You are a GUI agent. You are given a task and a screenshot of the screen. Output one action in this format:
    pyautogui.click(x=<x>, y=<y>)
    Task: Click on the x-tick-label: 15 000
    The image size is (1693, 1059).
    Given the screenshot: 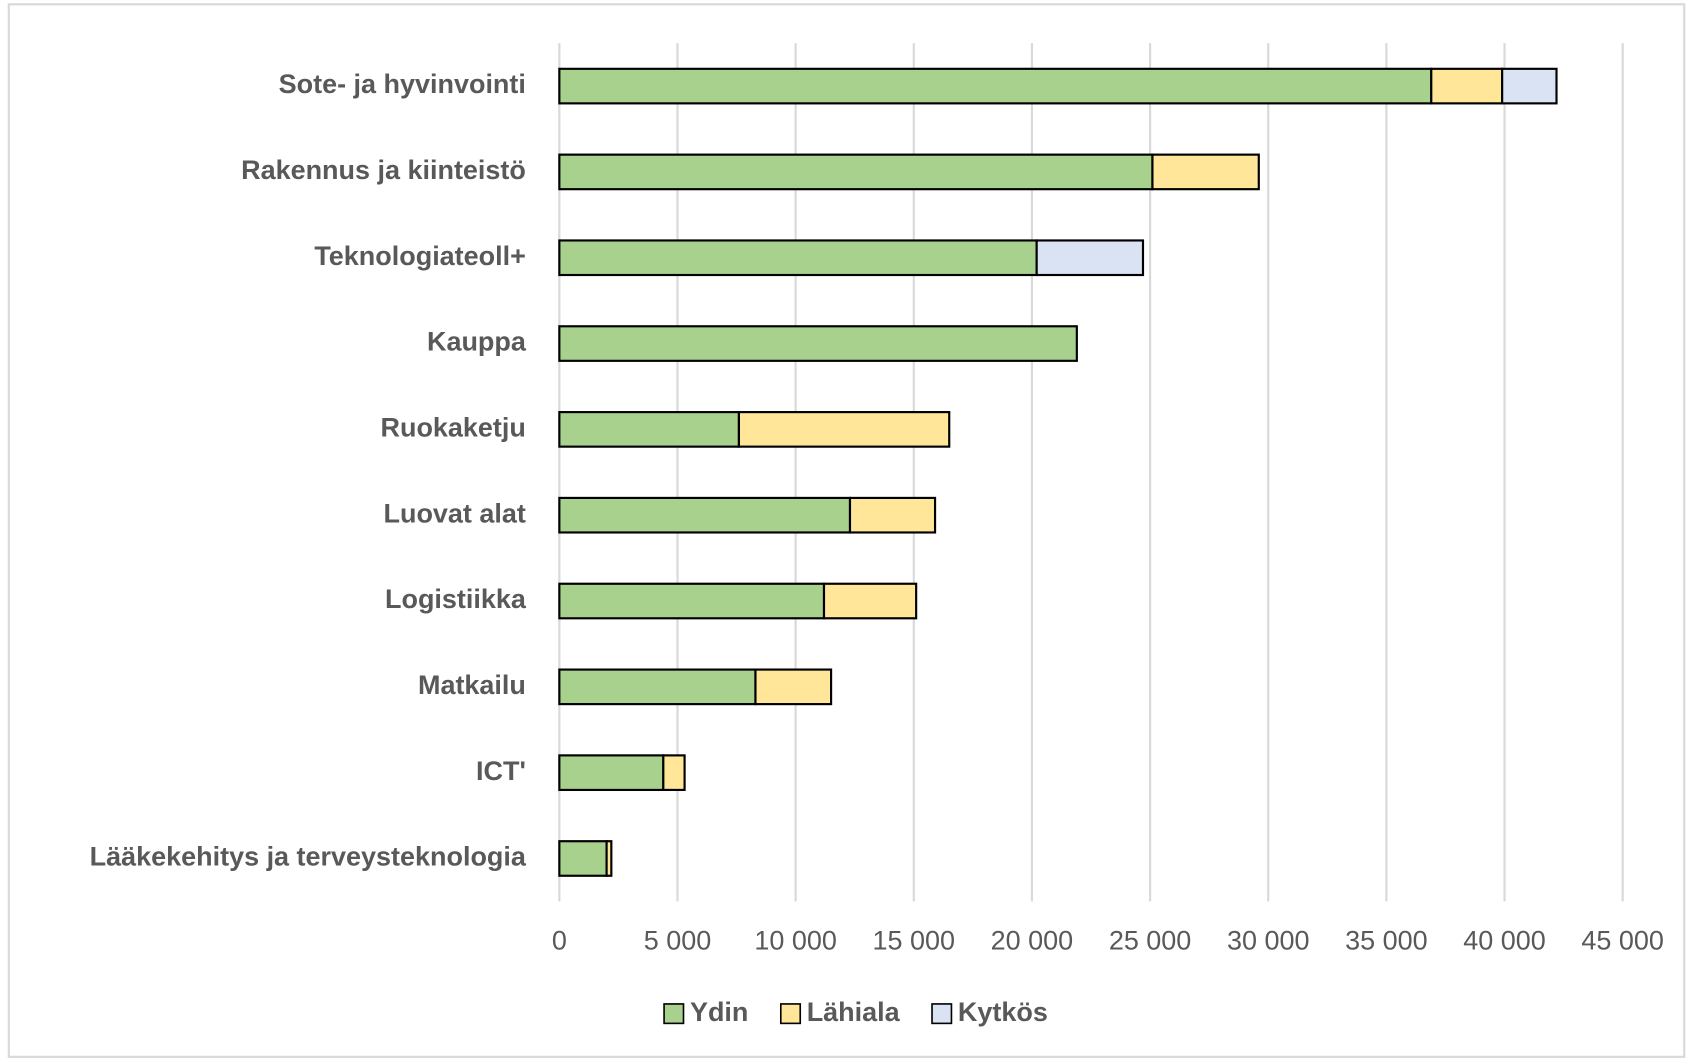 What is the action you would take?
    pyautogui.click(x=914, y=941)
    